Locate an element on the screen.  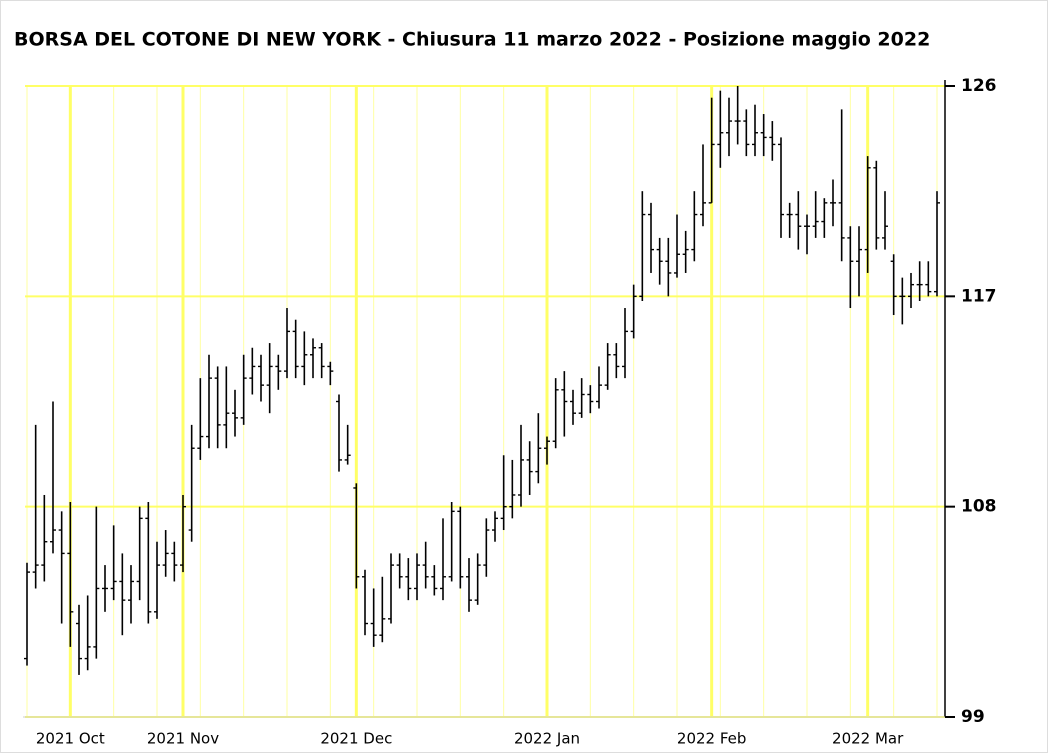
y-tick-label: 126 is located at coordinates (979, 86).